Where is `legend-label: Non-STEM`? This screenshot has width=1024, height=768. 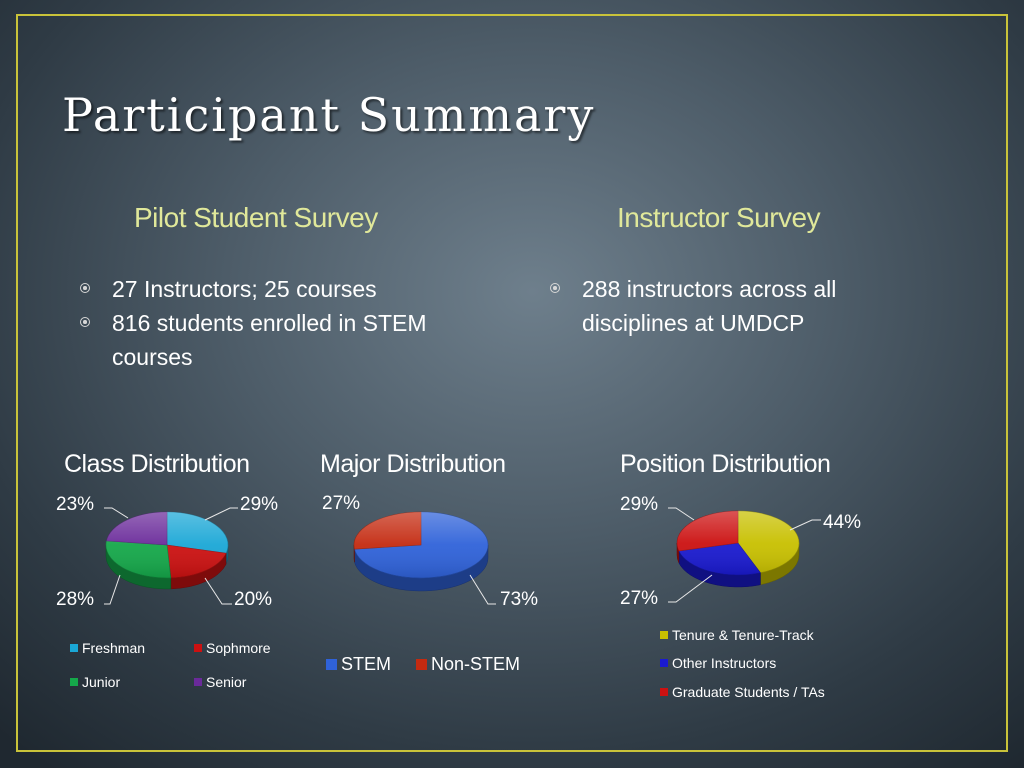
legend-label: Non-STEM is located at coordinates (476, 664).